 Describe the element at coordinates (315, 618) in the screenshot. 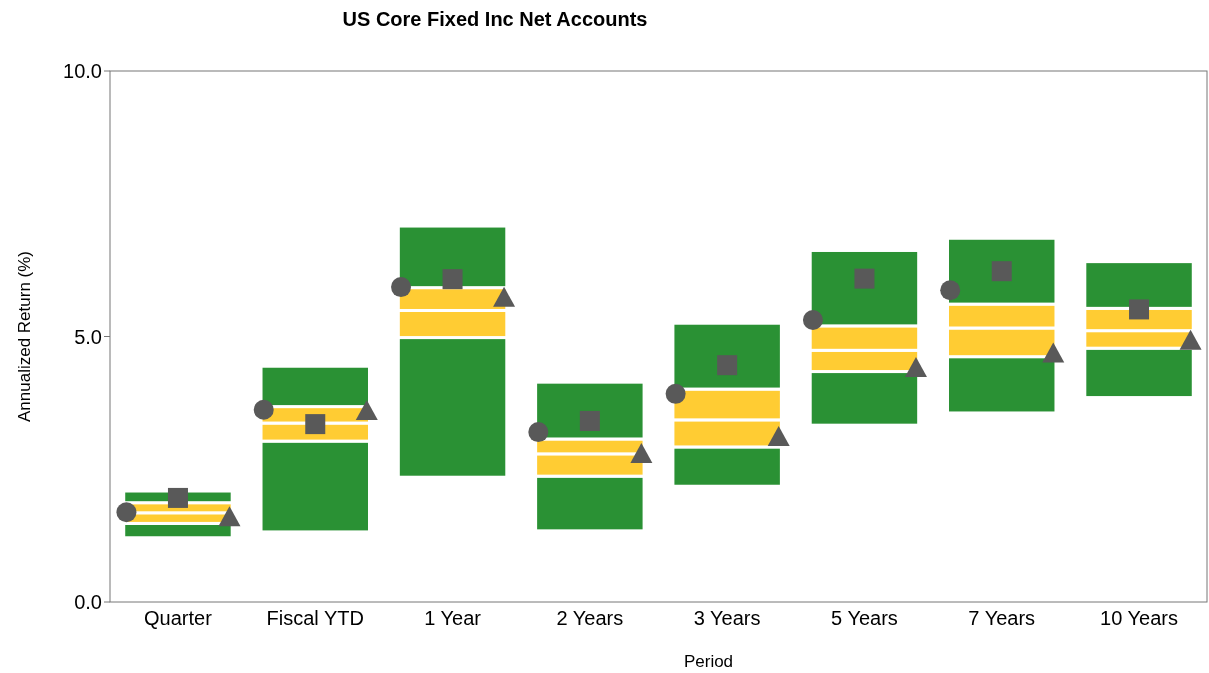

I see `x-tick-label: Fiscal YTD` at that location.